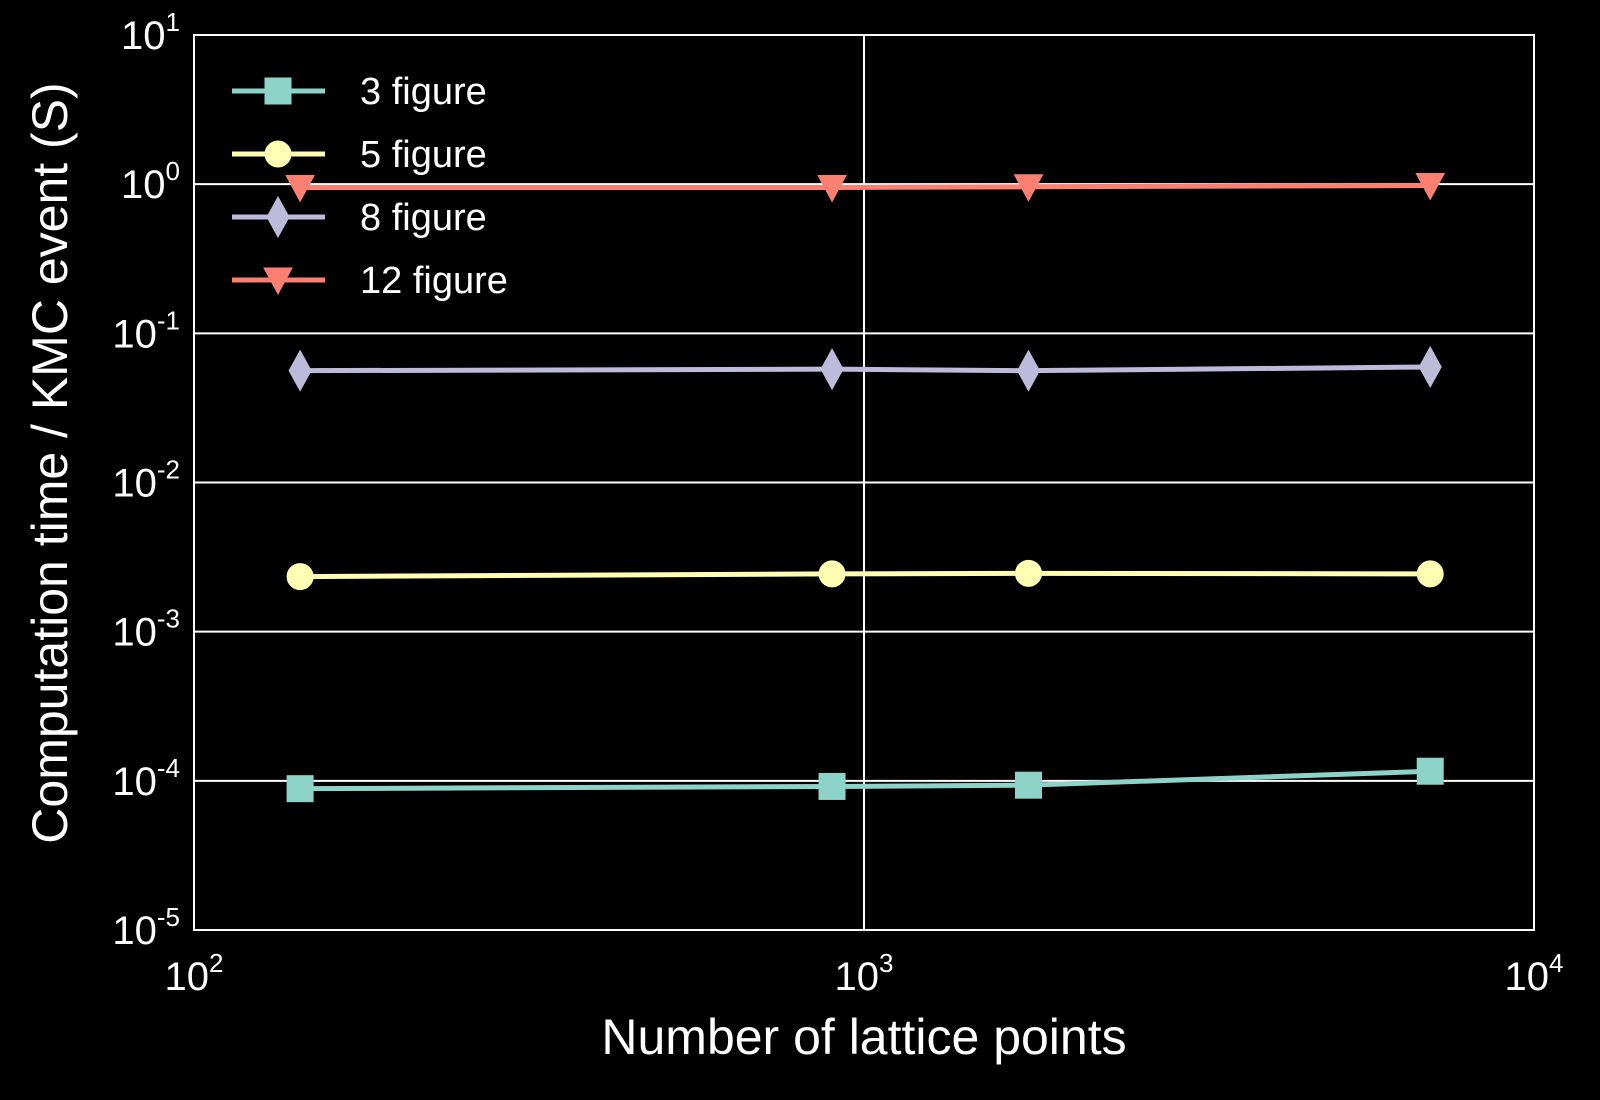 The image size is (1600, 1100). What do you see at coordinates (173, 22) in the screenshot?
I see `y-tick-exponent: 1` at bounding box center [173, 22].